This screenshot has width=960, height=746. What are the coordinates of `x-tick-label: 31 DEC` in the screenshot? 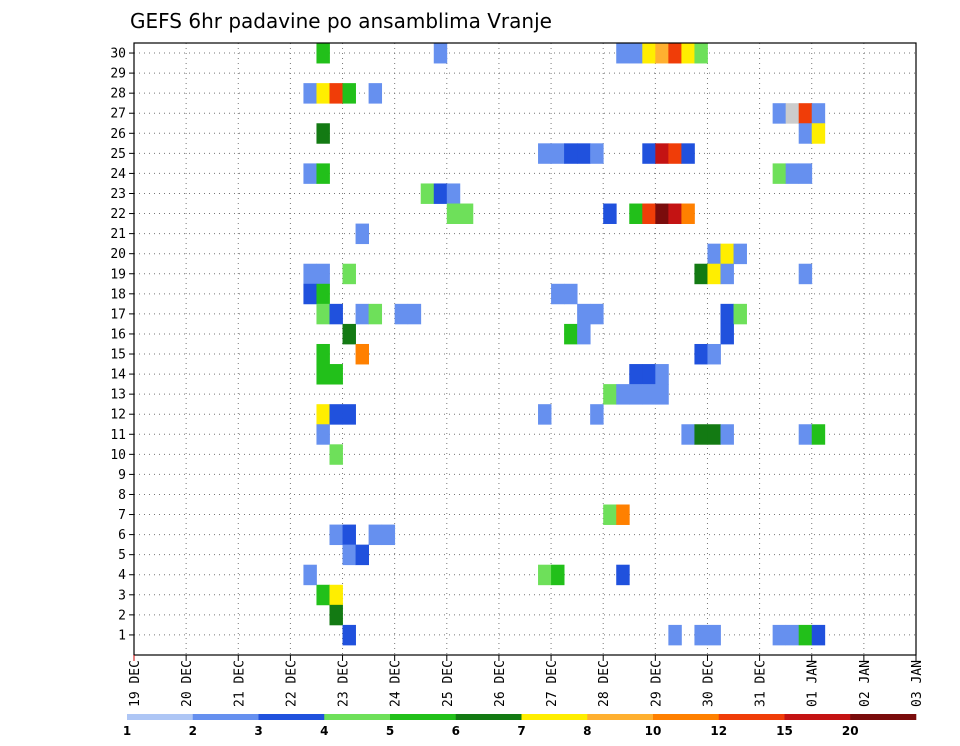 It's located at (761, 683).